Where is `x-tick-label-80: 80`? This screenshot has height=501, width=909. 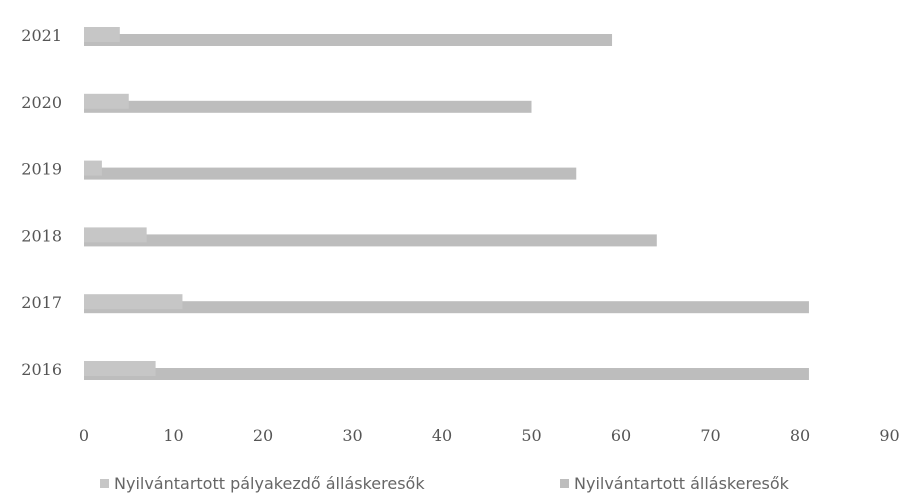
x-tick-label-80: 80 is located at coordinates (800, 435).